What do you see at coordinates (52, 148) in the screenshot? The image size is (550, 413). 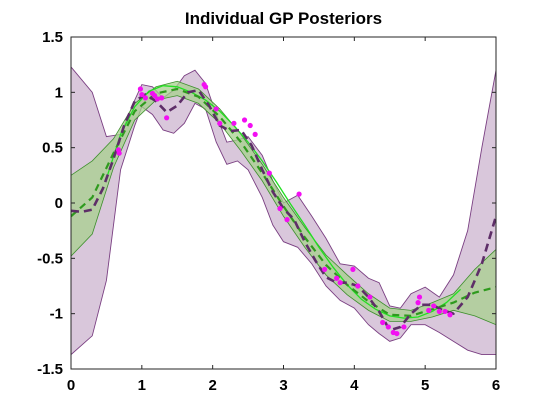 I see `y-tick-label: 0.5` at bounding box center [52, 148].